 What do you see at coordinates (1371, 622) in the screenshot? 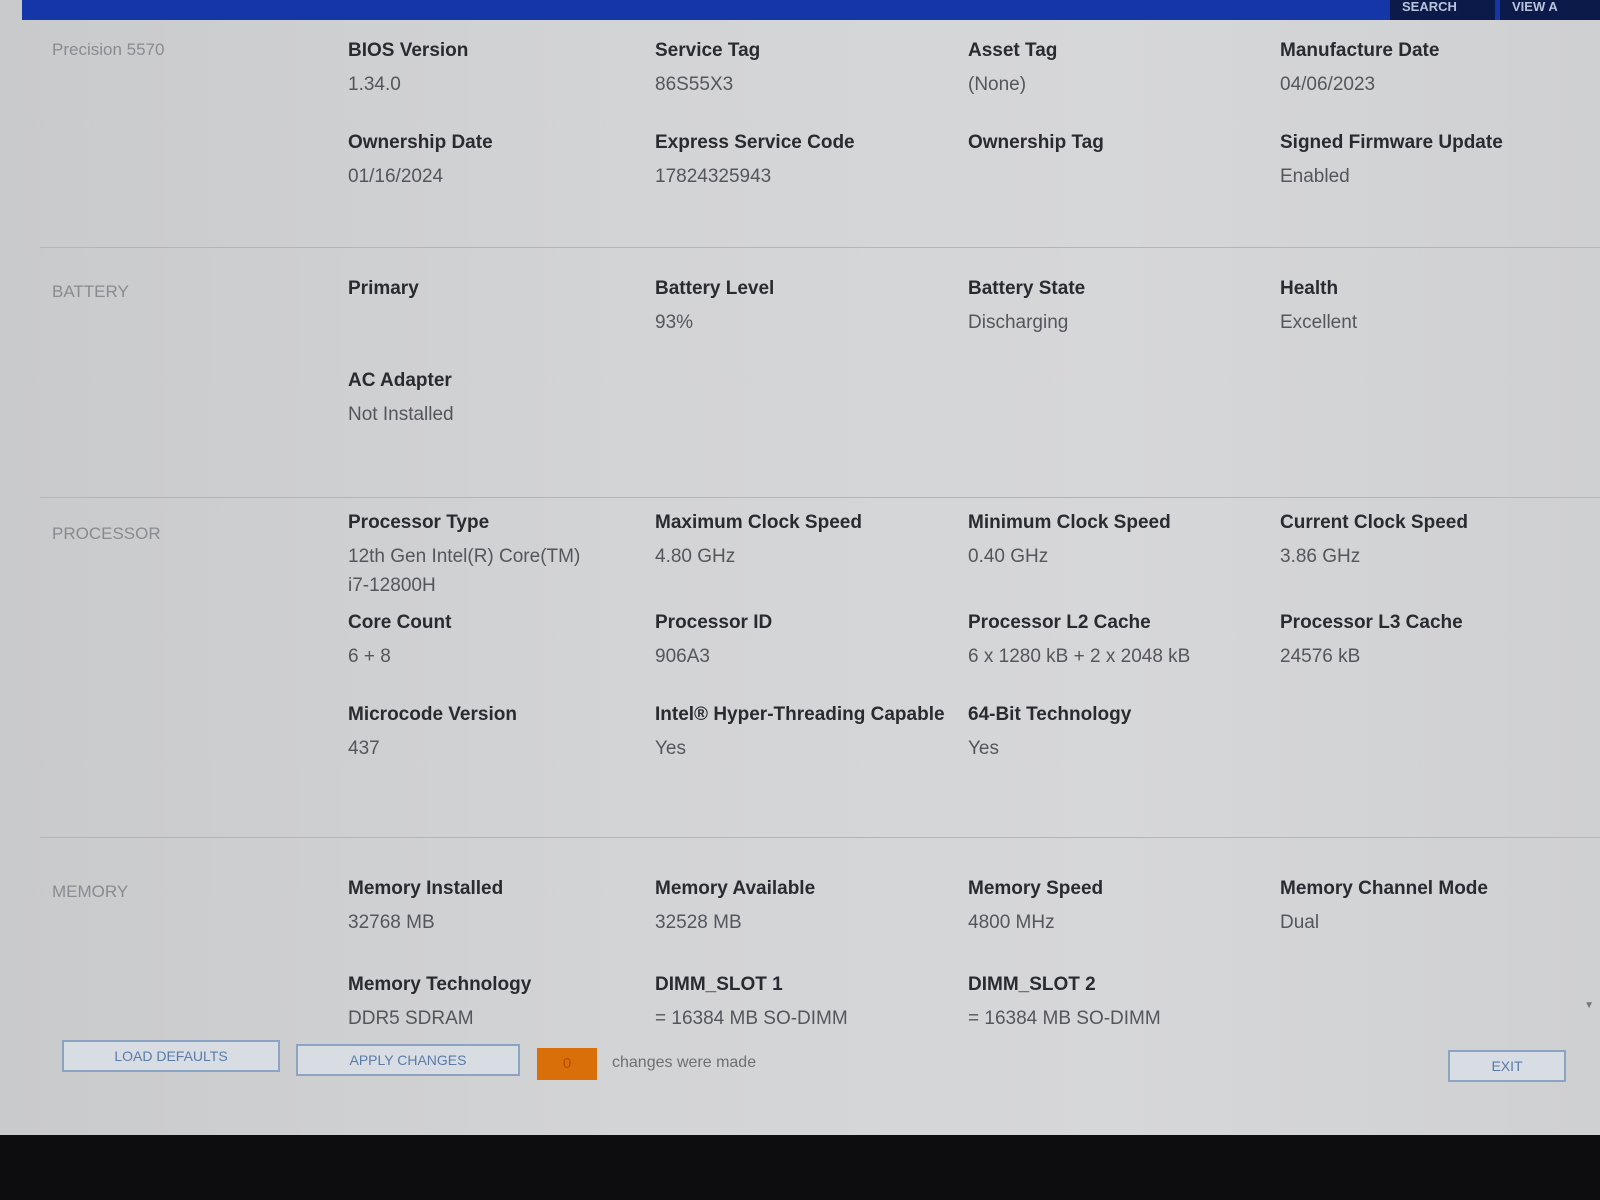
I see `field-label: Processor L3 Cache` at bounding box center [1371, 622].